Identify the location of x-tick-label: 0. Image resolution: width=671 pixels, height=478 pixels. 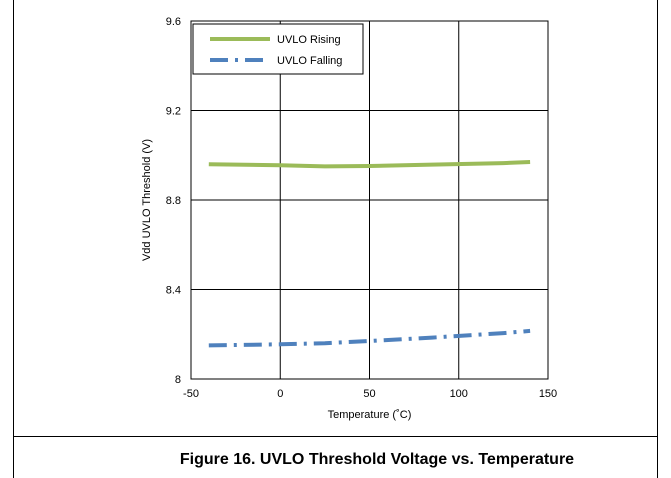
(280, 394).